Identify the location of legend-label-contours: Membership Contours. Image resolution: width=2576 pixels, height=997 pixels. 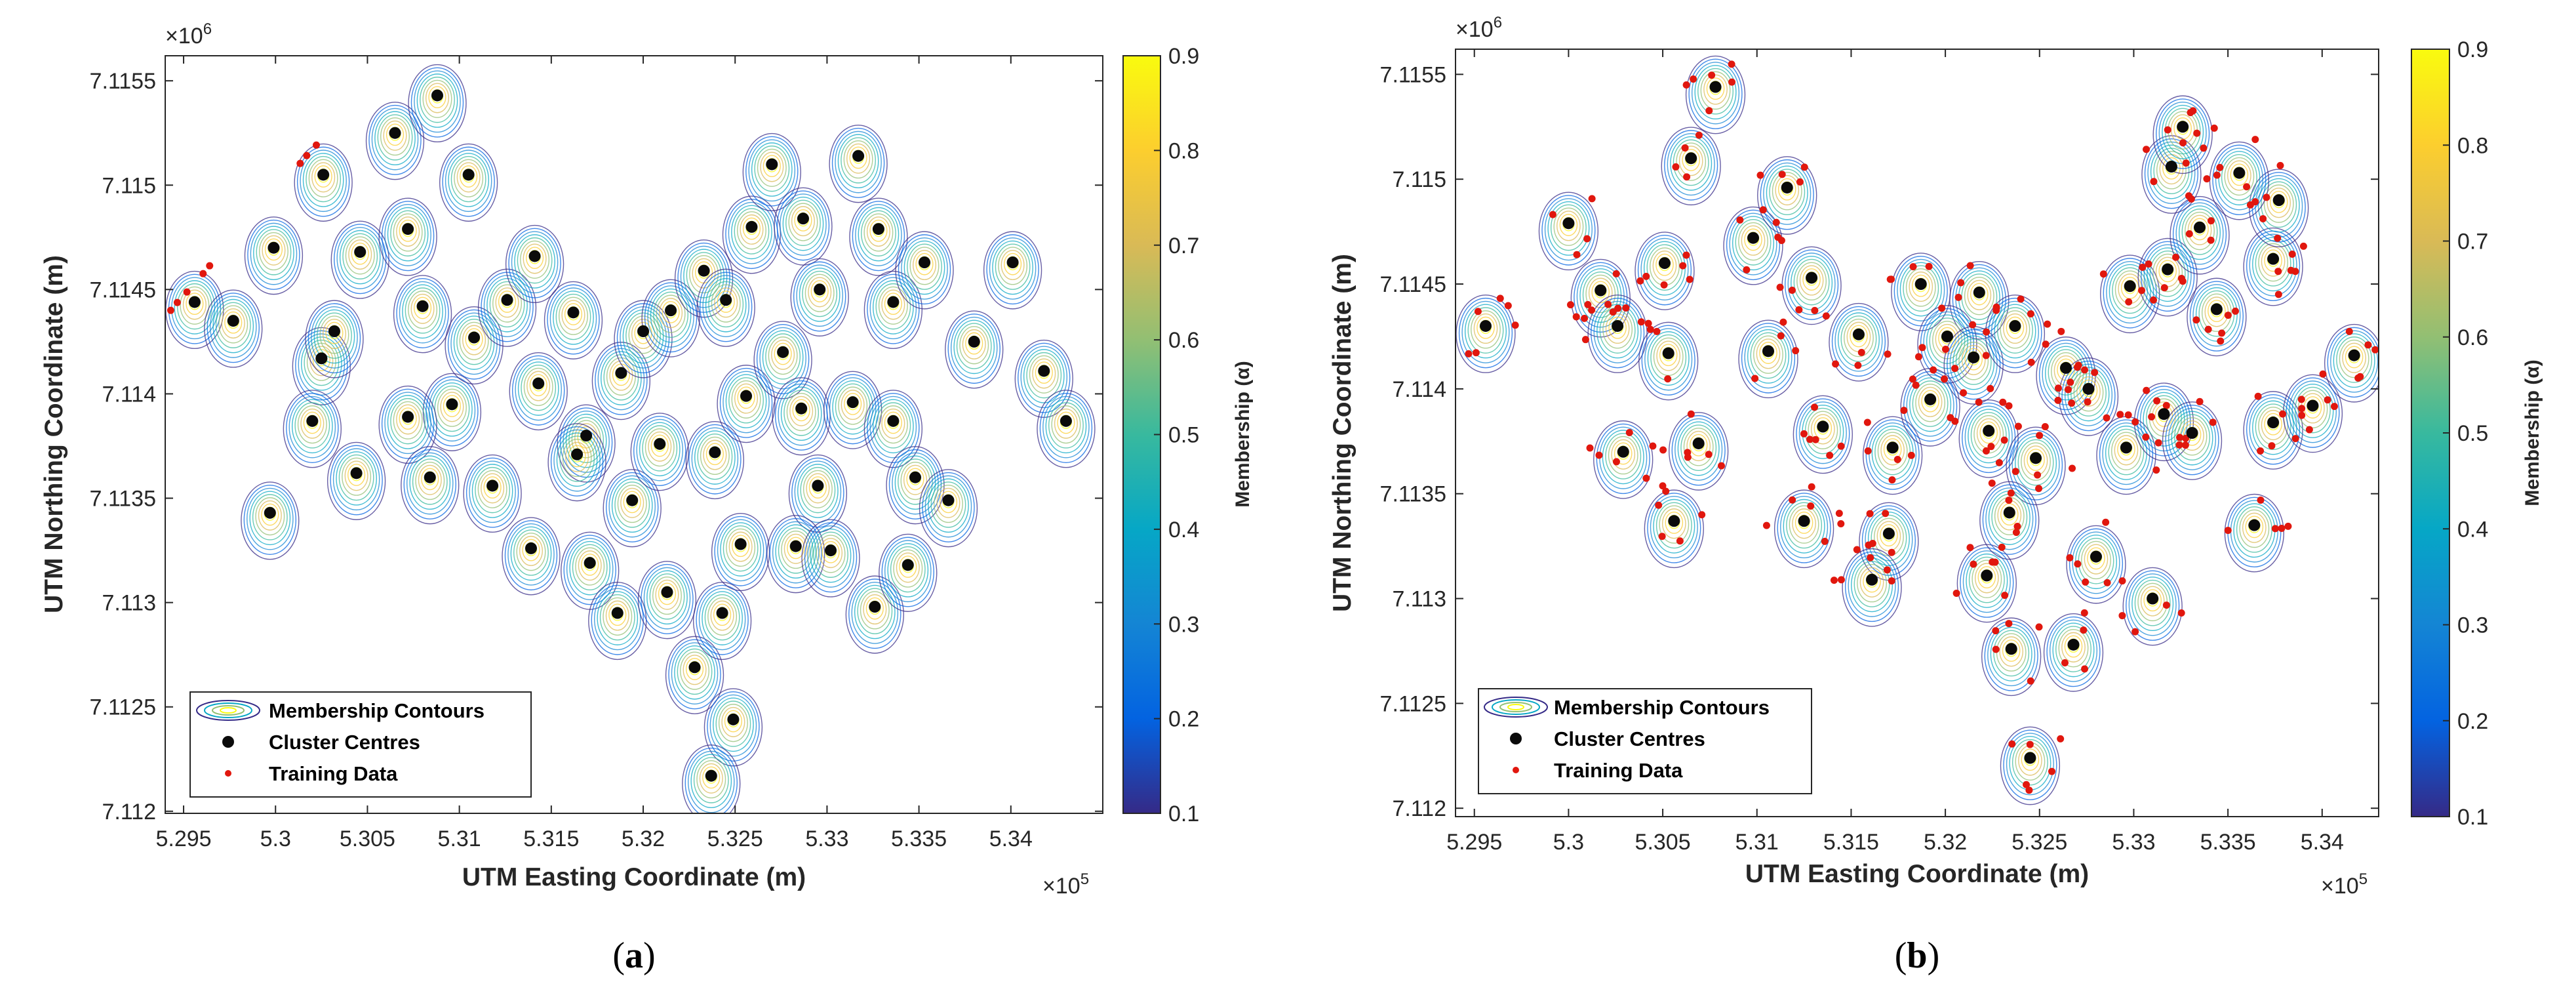
(1662, 707).